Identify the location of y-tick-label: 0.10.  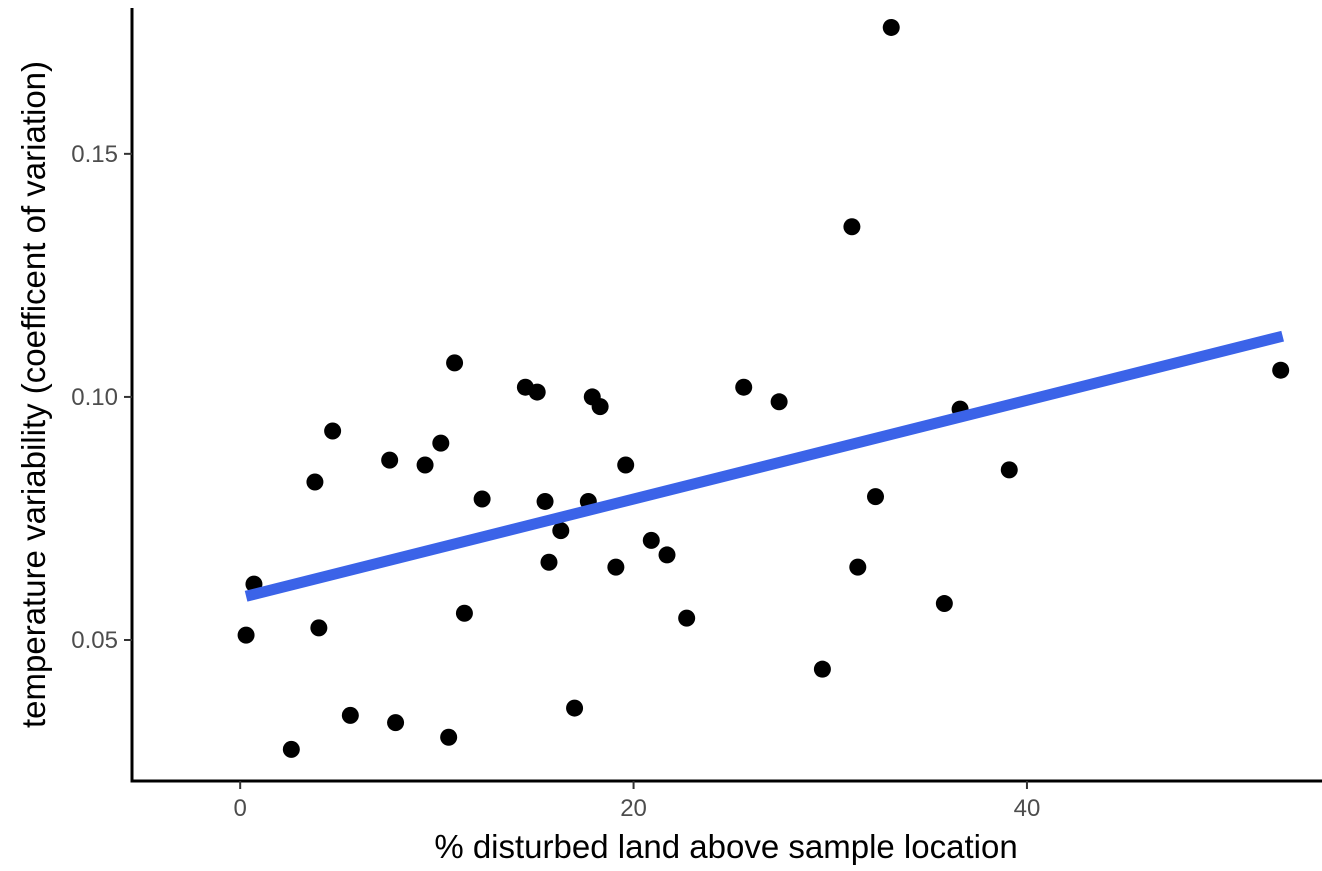
(94, 397).